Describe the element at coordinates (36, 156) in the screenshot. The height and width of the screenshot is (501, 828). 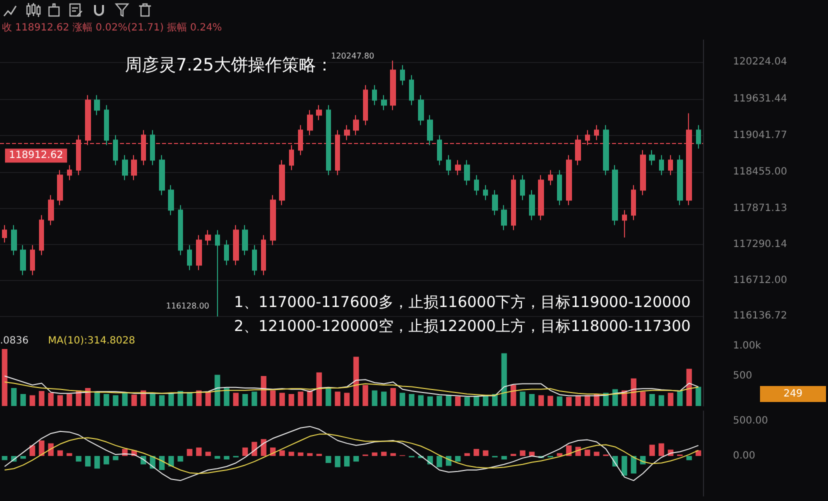
I see `ref-line-label: 118912.62` at that location.